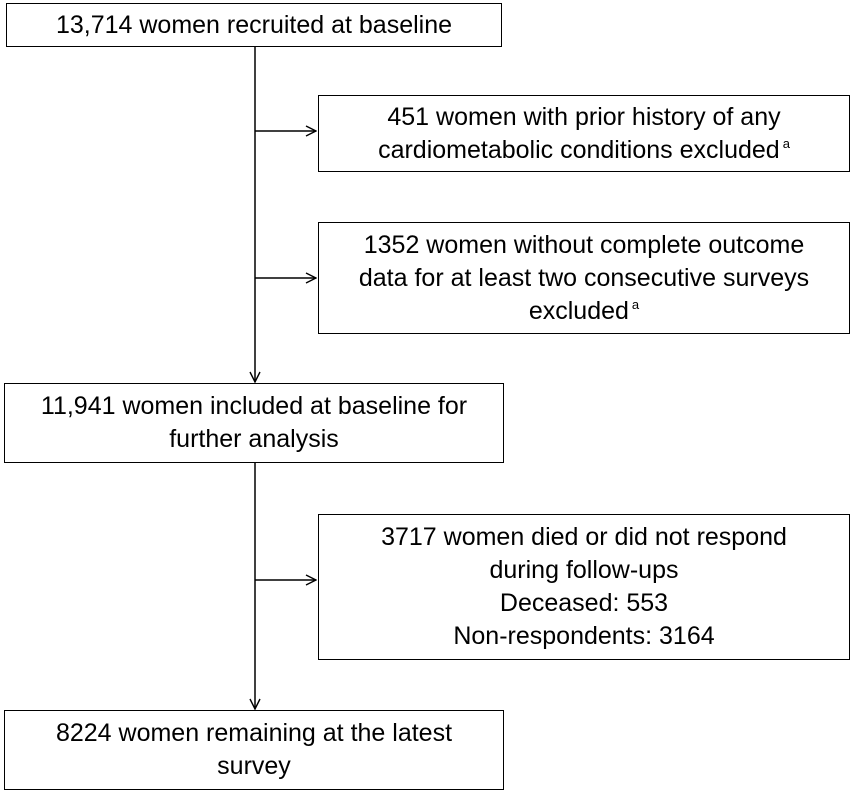 The height and width of the screenshot is (800, 859). I want to click on recruited-box: 13,714 women recruited at baseline, so click(254, 25).